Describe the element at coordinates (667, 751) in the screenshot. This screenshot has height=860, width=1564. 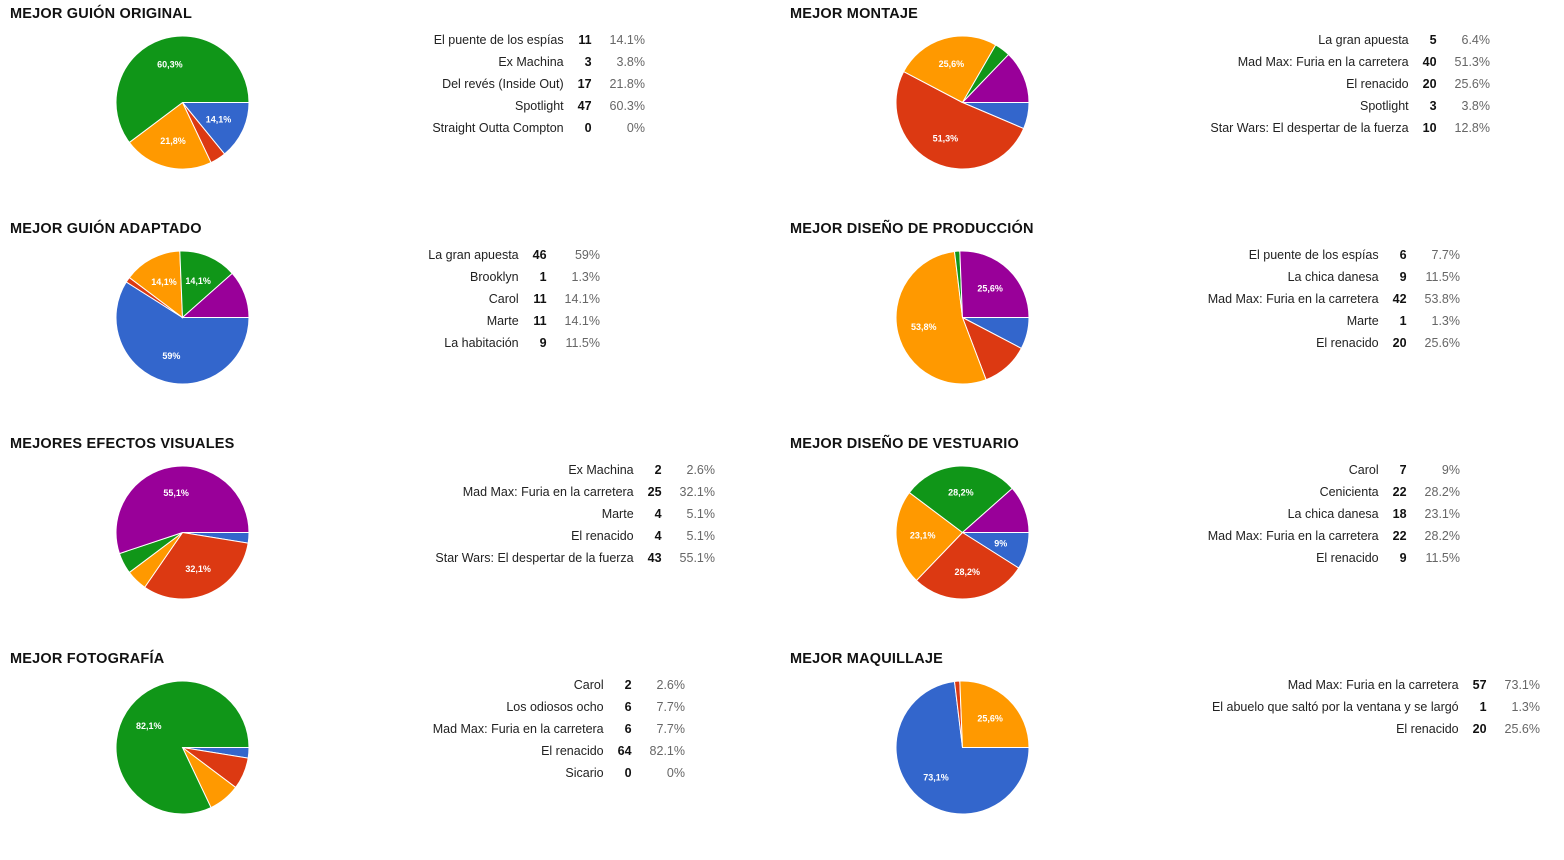
I see `vote-percent: 82.1%` at that location.